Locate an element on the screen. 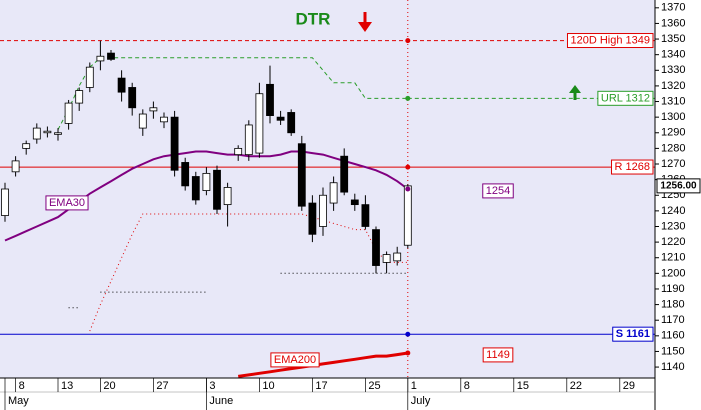  y-tick-label: 1180 is located at coordinates (673, 304).